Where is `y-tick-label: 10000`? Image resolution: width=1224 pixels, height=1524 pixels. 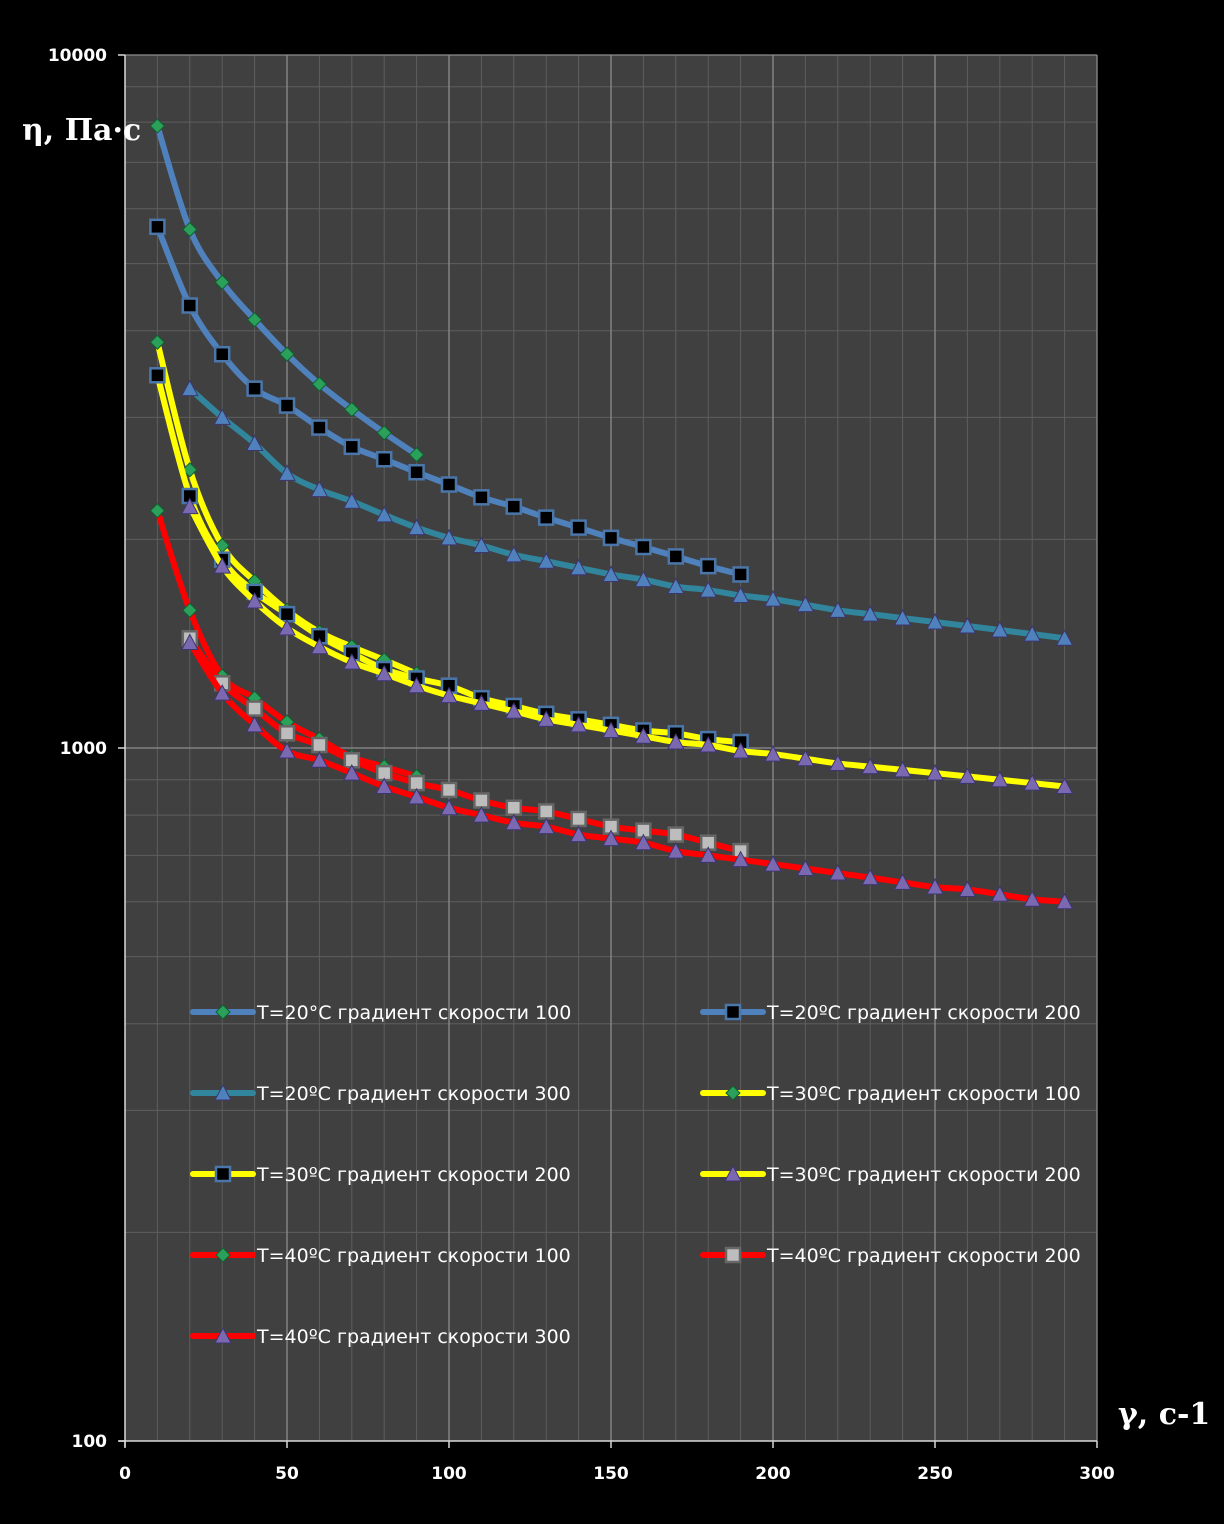
y-tick-label: 10000 is located at coordinates (77, 56).